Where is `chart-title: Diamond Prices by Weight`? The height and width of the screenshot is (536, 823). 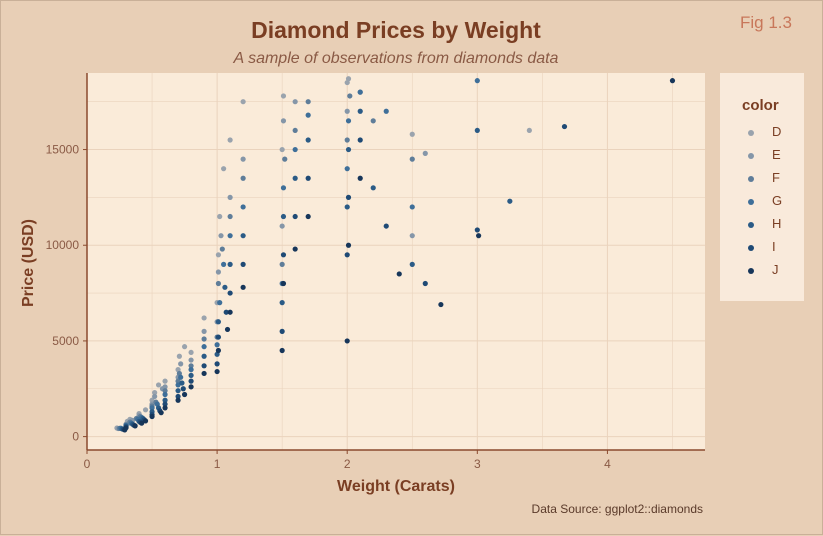
chart-title: Diamond Prices by Weight is located at coordinates (396, 30).